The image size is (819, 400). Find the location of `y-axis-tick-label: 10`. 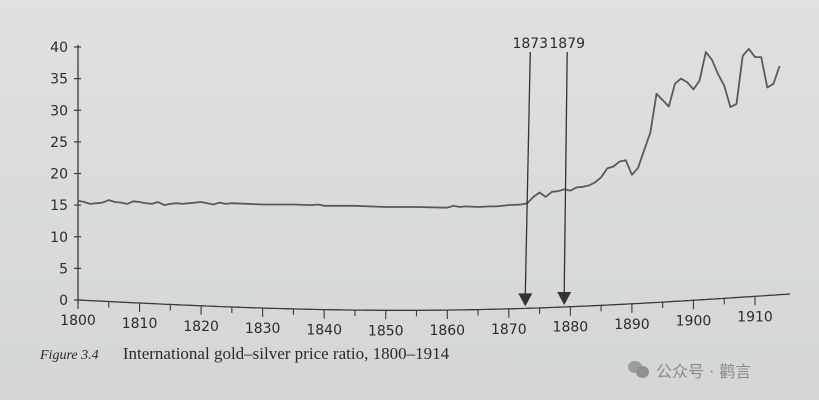

y-axis-tick-label: 10 is located at coordinates (59, 238).